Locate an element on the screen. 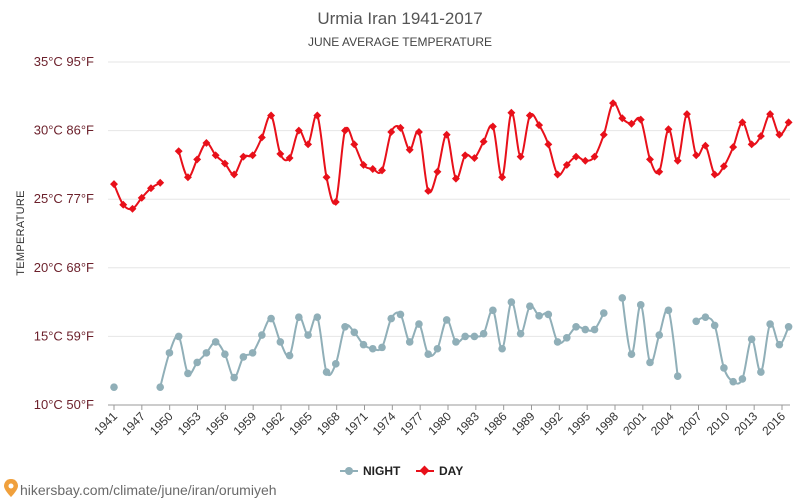 Image resolution: width=800 pixels, height=500 pixels. footer-link: hikersbay.com/climate/june/iran/orumiyeh is located at coordinates (140, 488).